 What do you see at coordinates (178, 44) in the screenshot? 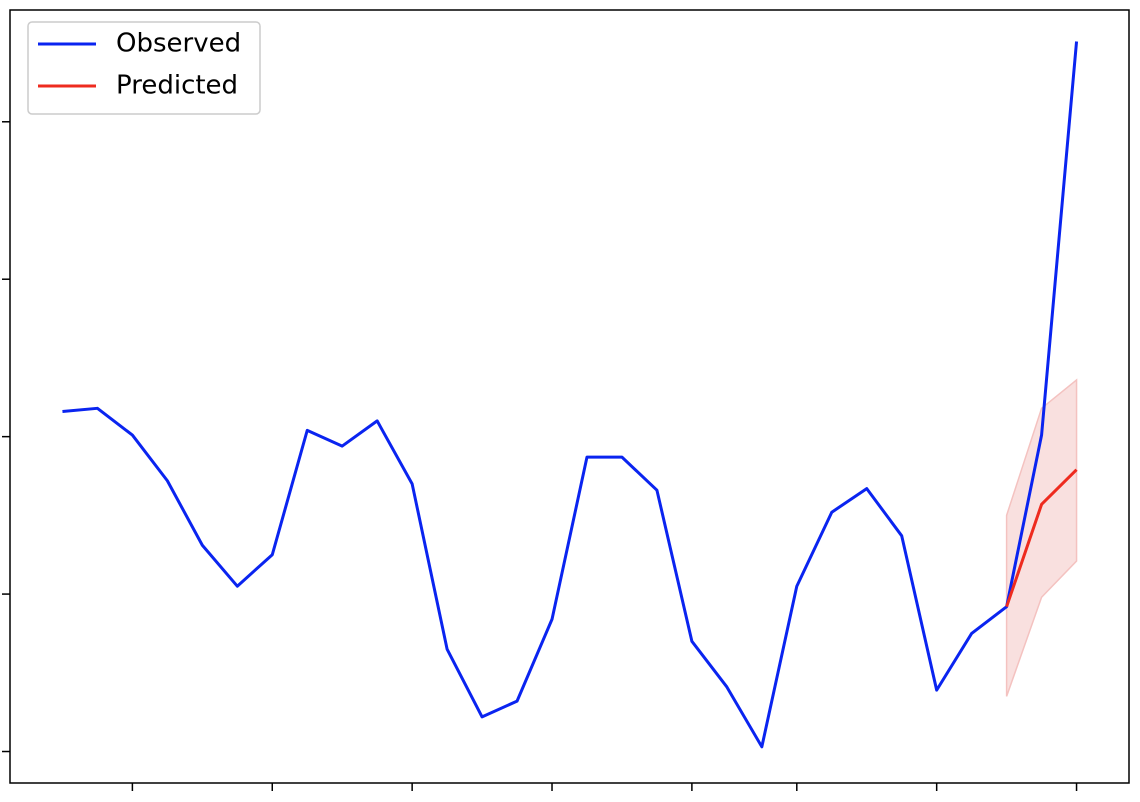
I see `legend-label: Observed` at bounding box center [178, 44].